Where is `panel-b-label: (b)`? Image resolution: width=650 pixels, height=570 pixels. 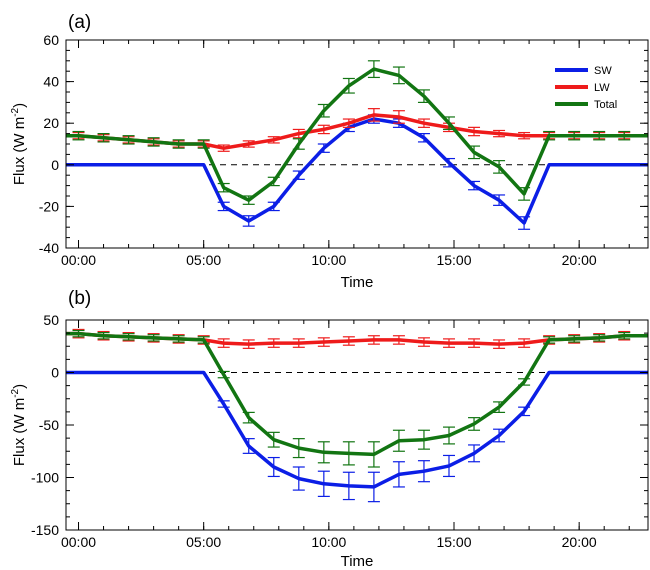 panel-b-label: (b) is located at coordinates (79, 298).